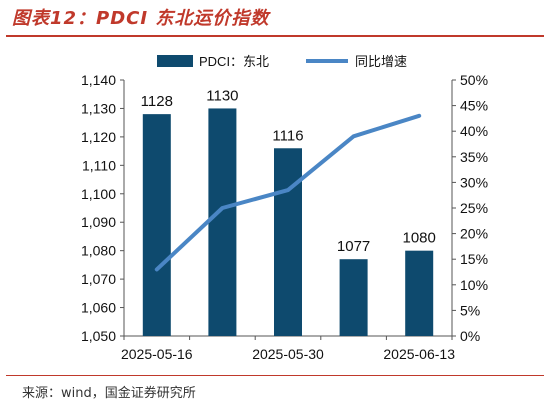  Describe the element at coordinates (98, 108) in the screenshot. I see `y-left-tick-label: 1,130` at that location.